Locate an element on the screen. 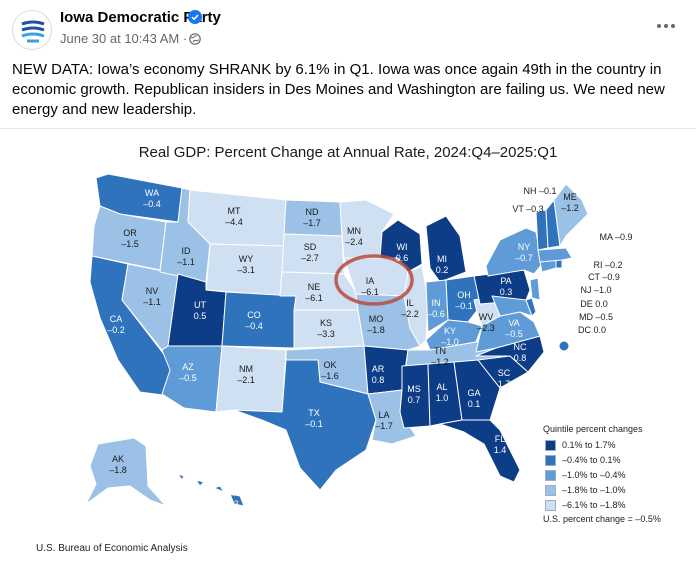  state-abbr-MT: MT is located at coordinates (234, 211).